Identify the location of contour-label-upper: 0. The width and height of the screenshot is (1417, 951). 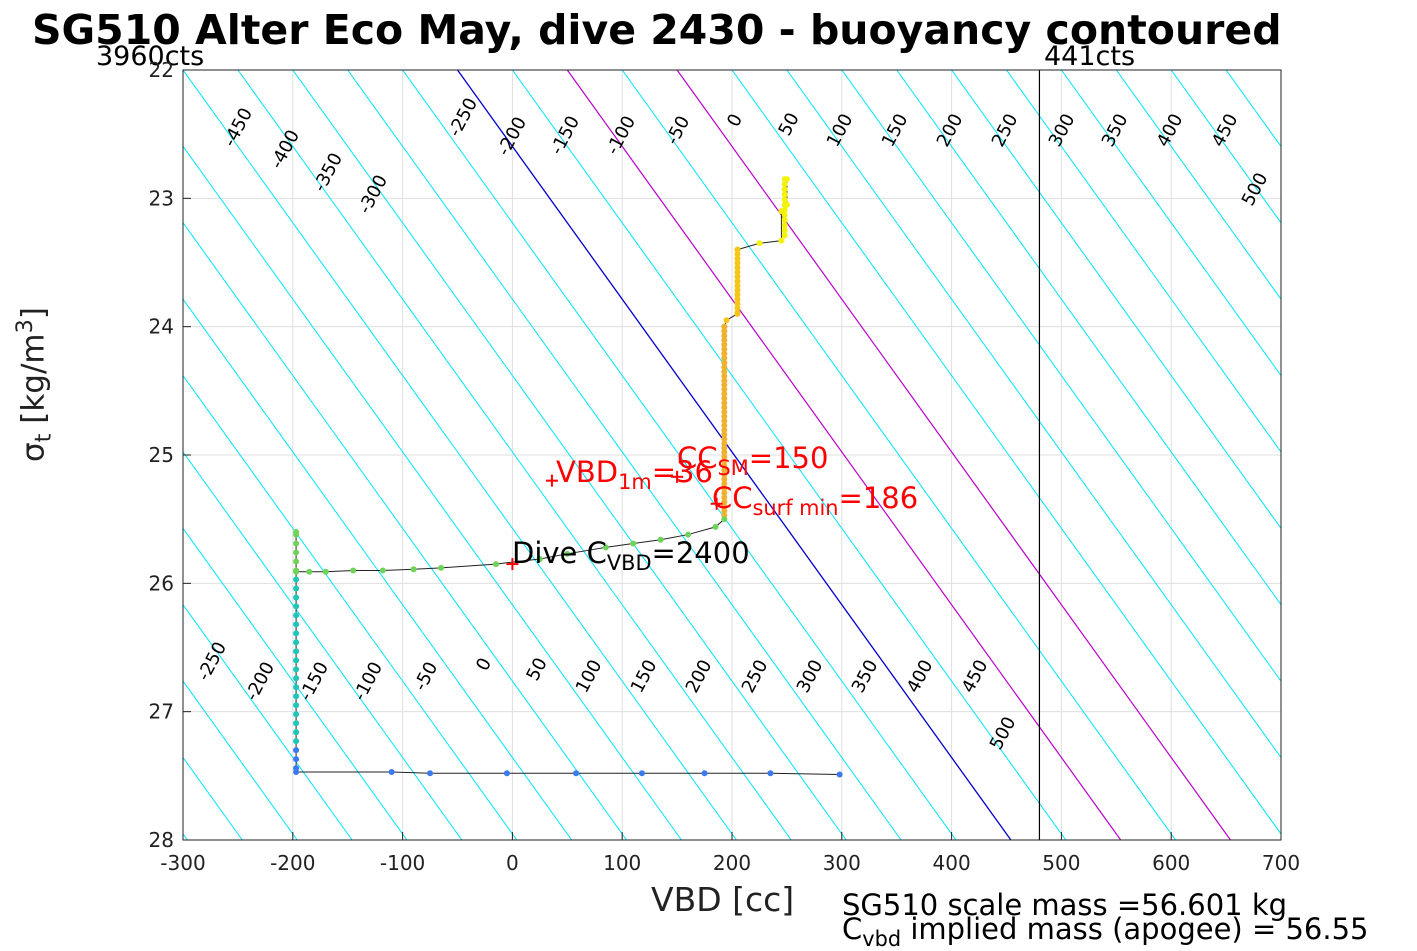
(735, 120).